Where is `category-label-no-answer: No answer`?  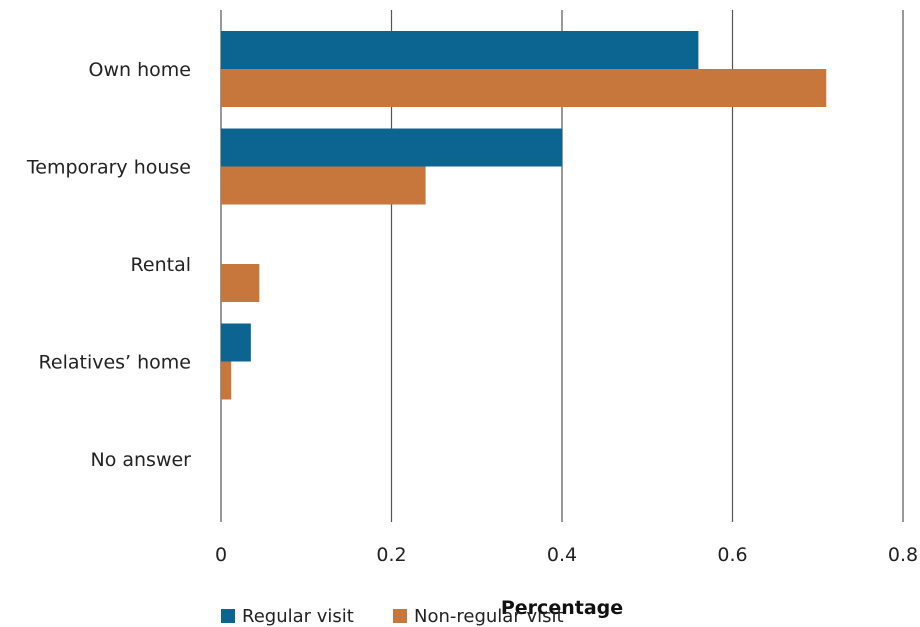
category-label-no-answer: No answer is located at coordinates (140, 460).